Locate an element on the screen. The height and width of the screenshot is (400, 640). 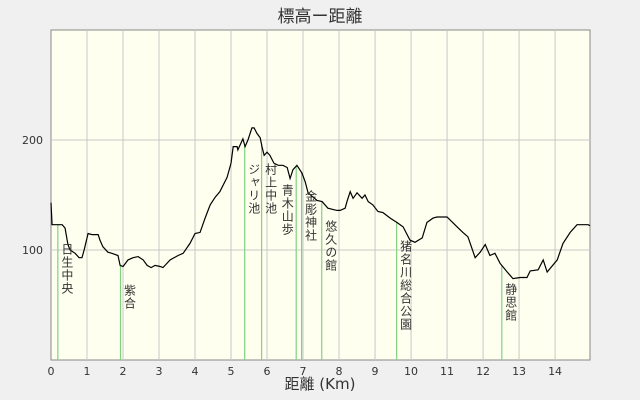
y-tick-label: 100 is located at coordinates (32, 250).